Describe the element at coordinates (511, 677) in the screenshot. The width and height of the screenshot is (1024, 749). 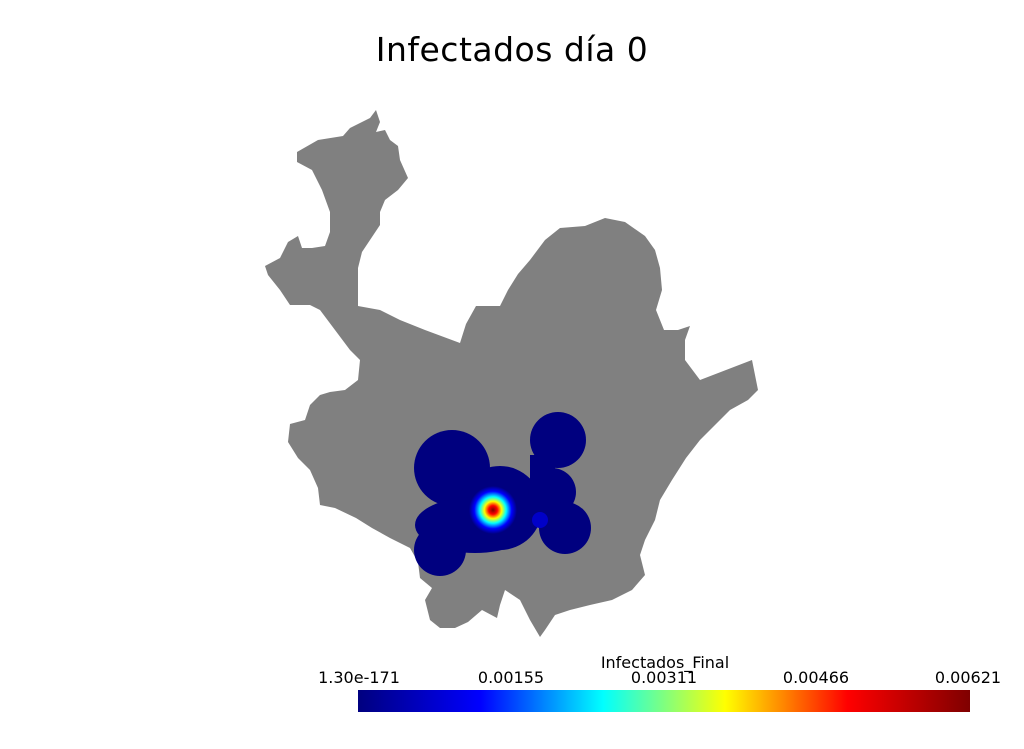
I see `legend-tick-1: 0.00155` at that location.